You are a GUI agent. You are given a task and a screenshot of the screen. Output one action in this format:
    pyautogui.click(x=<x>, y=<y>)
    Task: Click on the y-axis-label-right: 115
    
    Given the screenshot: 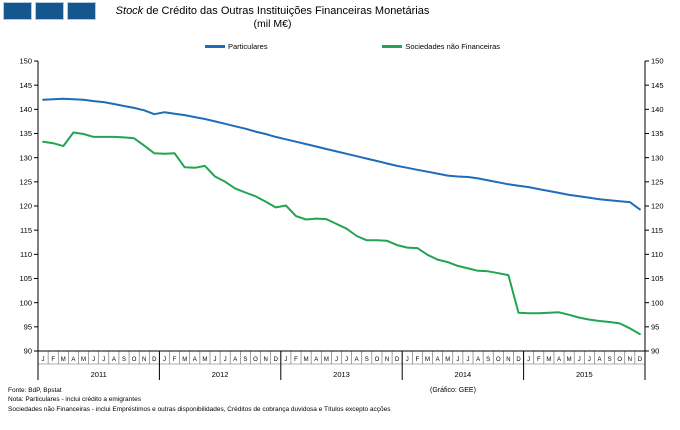 What is the action you would take?
    pyautogui.click(x=657, y=230)
    